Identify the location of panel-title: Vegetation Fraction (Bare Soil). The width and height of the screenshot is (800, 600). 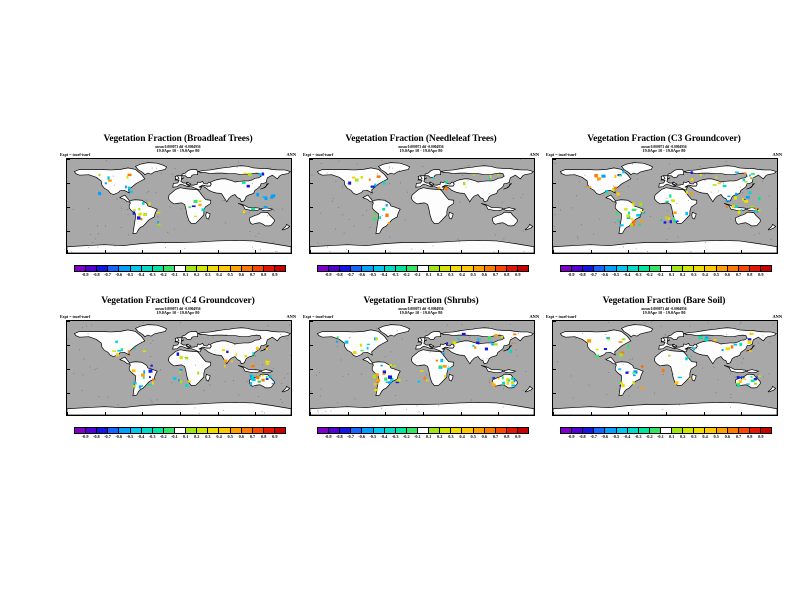
(664, 301).